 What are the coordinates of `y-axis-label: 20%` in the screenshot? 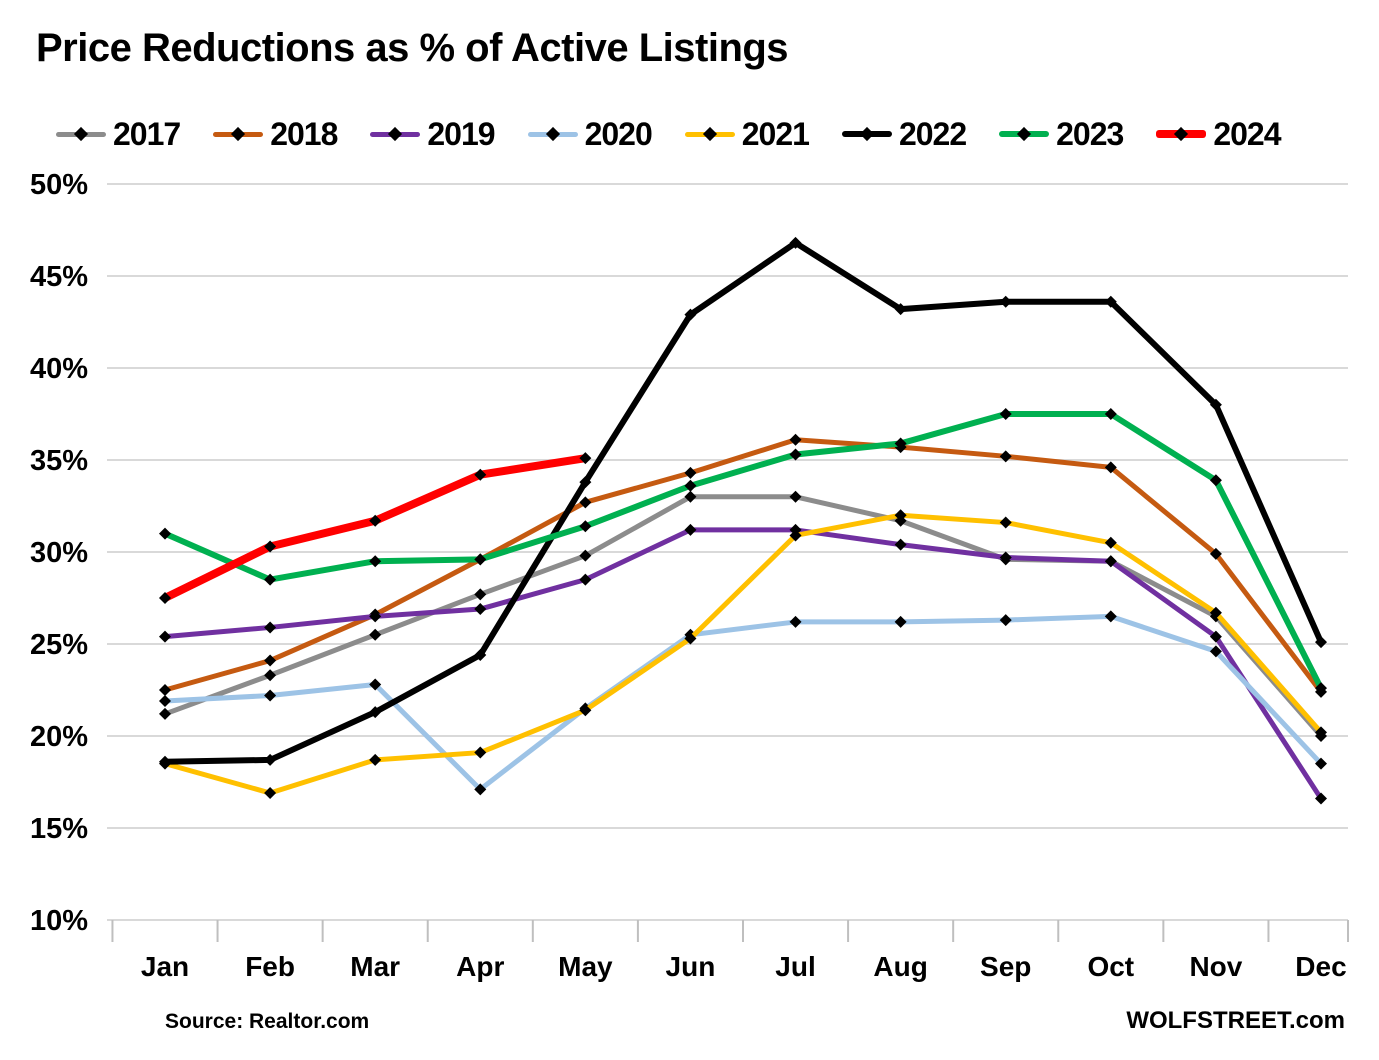 It's located at (59, 737).